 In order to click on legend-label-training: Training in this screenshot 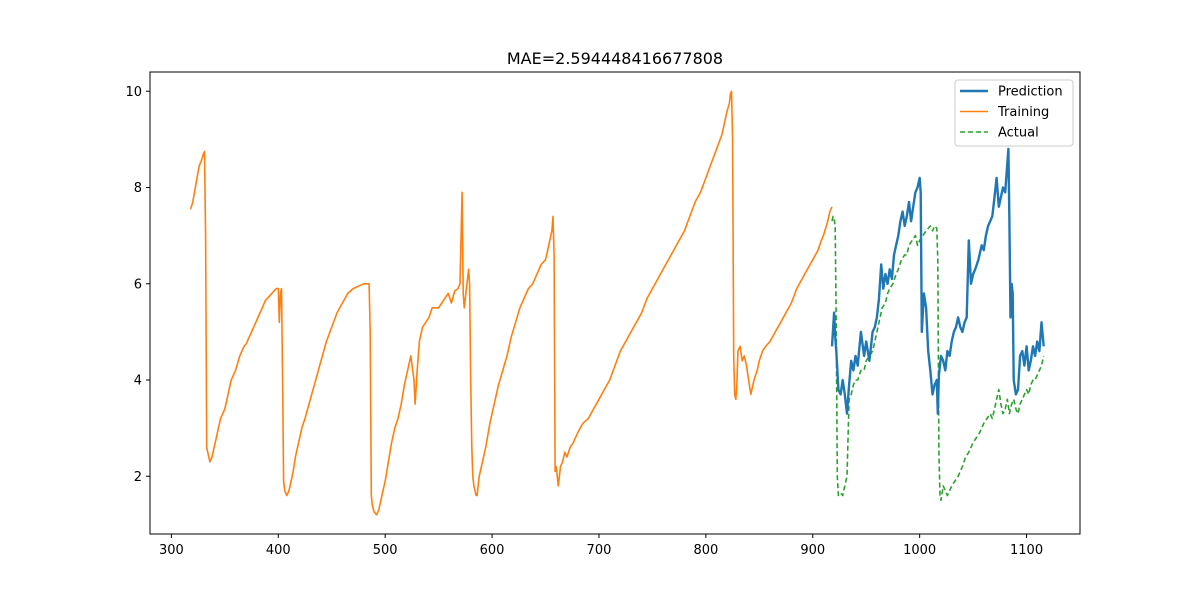, I will do `click(1023, 112)`.